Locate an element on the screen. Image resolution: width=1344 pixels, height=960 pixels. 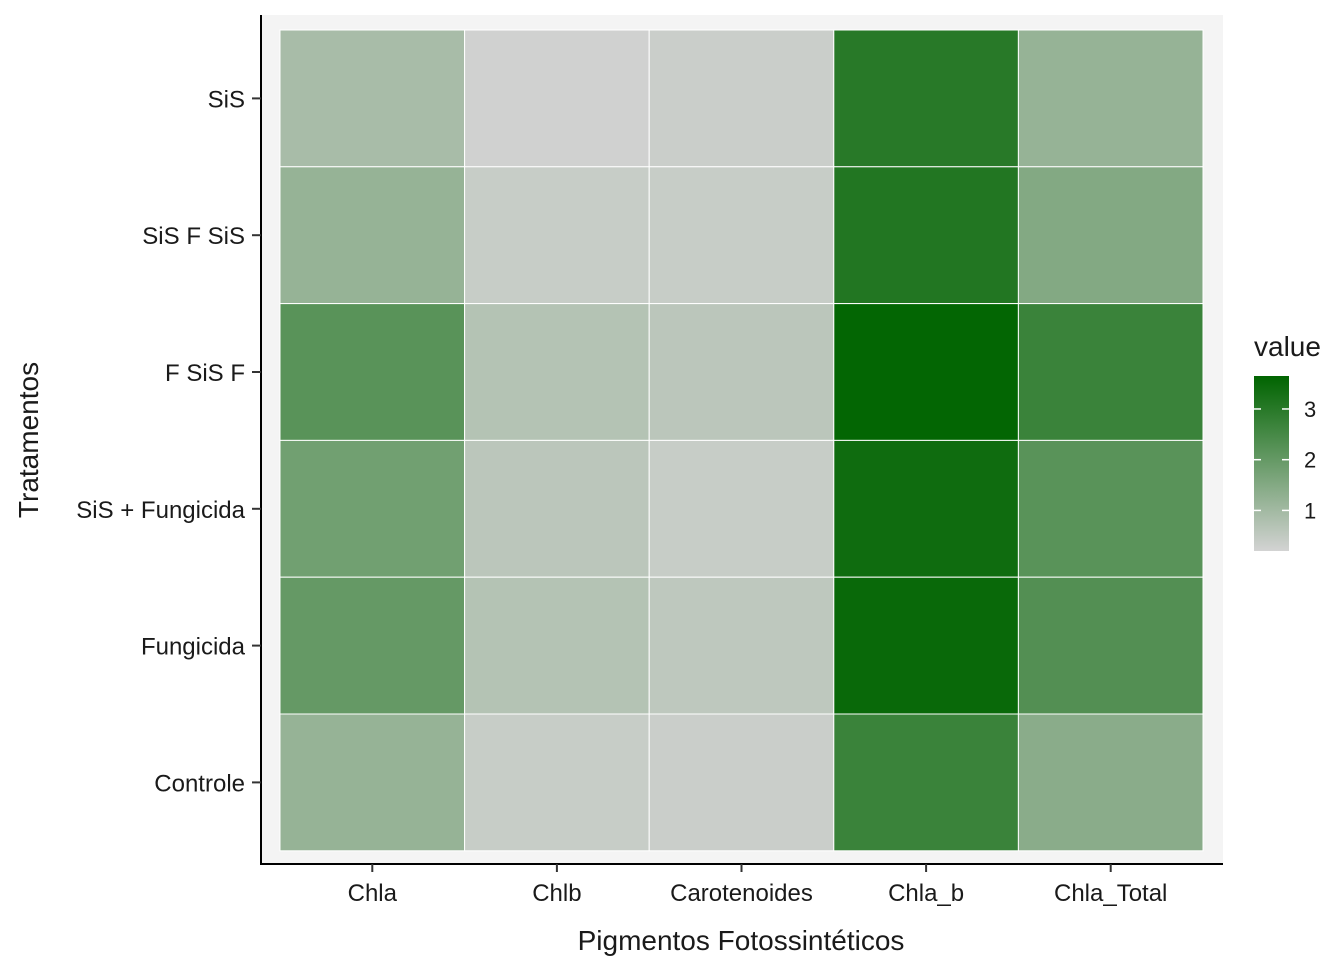
y-tick-label: Fungicida is located at coordinates (193, 647).